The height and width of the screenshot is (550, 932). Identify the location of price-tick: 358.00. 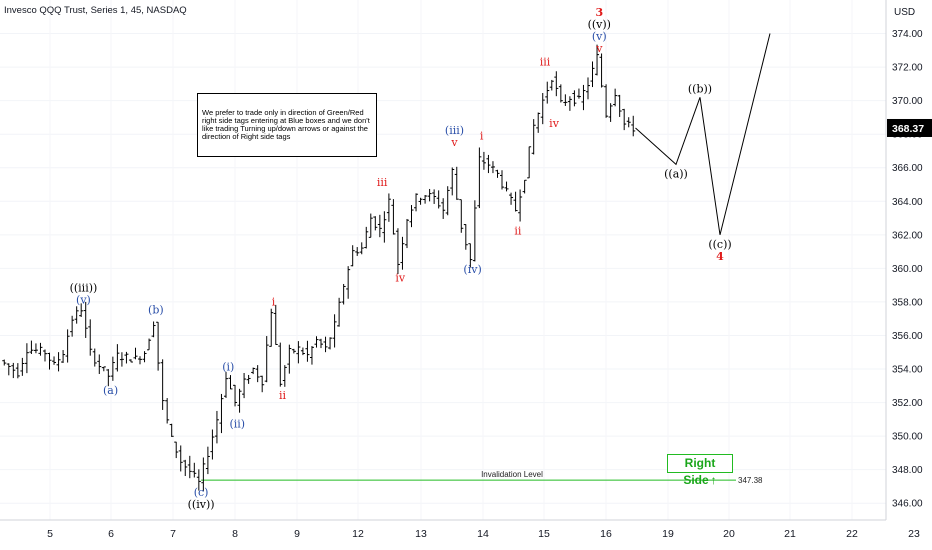
(907, 302).